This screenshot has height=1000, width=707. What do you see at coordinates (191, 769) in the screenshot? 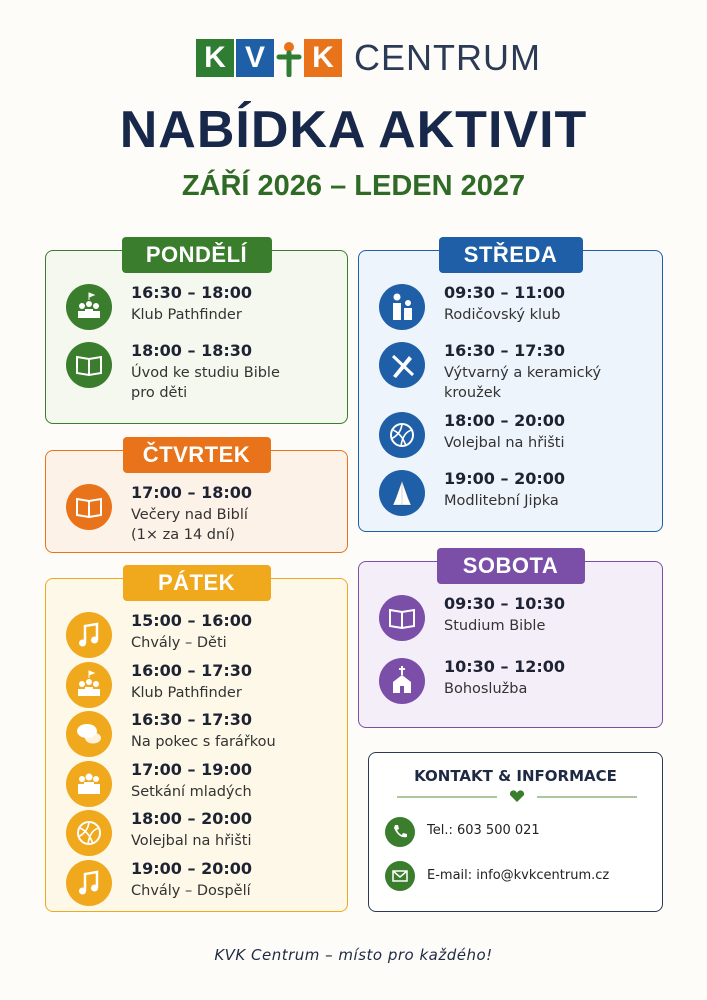
I see `activity-time: 17:00 – 19:00` at bounding box center [191, 769].